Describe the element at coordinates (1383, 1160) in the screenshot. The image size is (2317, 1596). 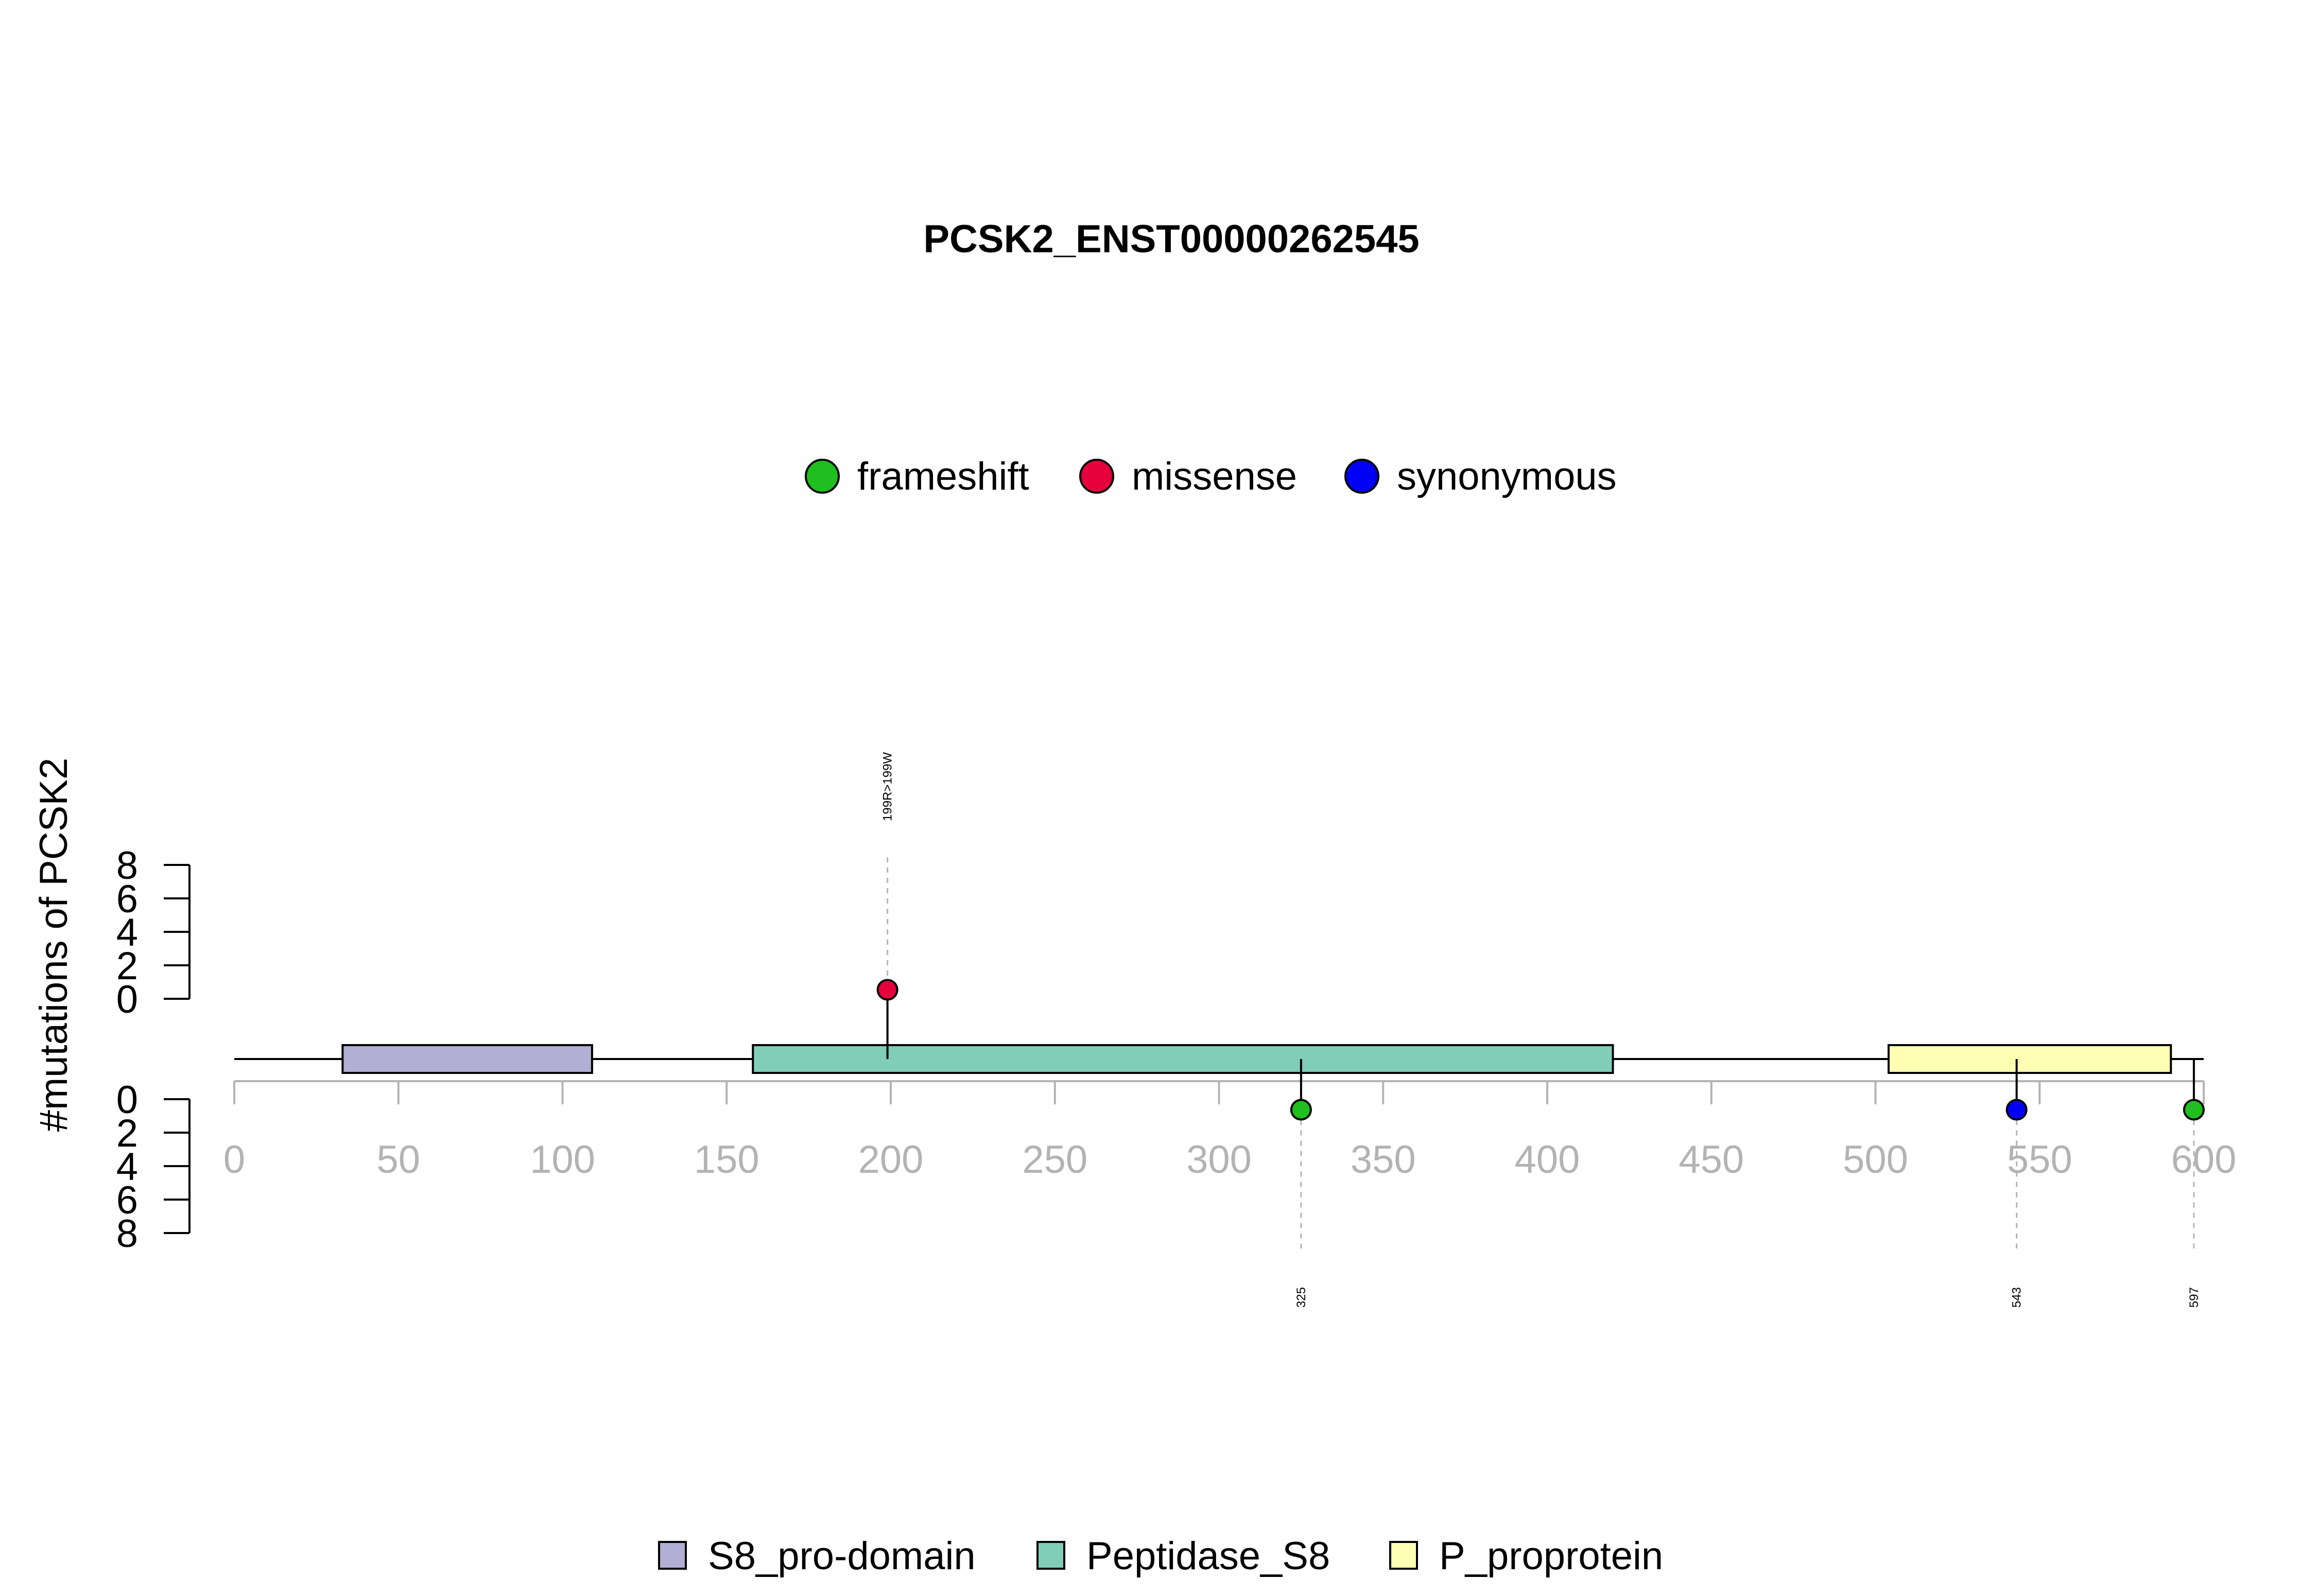
I see `x-tick-label-350: 350` at that location.